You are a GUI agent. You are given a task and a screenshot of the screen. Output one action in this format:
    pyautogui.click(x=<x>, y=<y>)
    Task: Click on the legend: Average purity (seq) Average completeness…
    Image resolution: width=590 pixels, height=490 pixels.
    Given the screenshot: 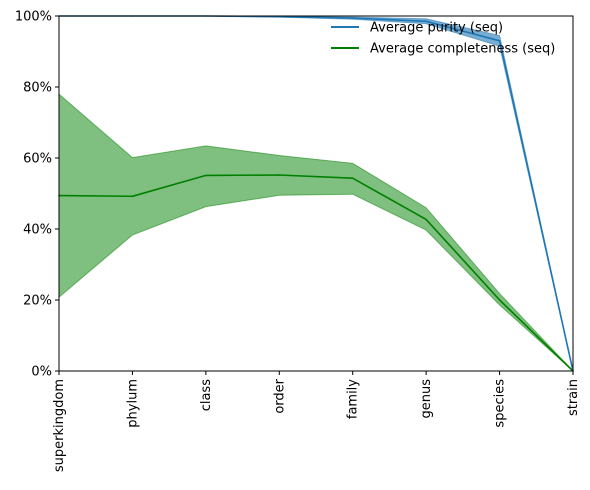 What is the action you would take?
    pyautogui.click(x=443, y=39)
    